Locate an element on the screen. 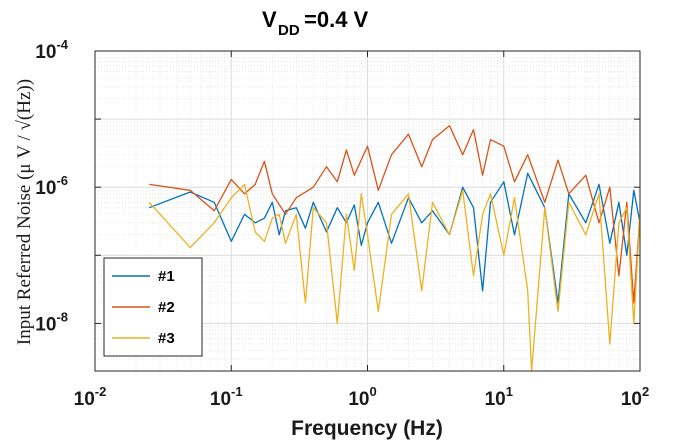  x-tick-label: 10⁻² is located at coordinates (90, 397).